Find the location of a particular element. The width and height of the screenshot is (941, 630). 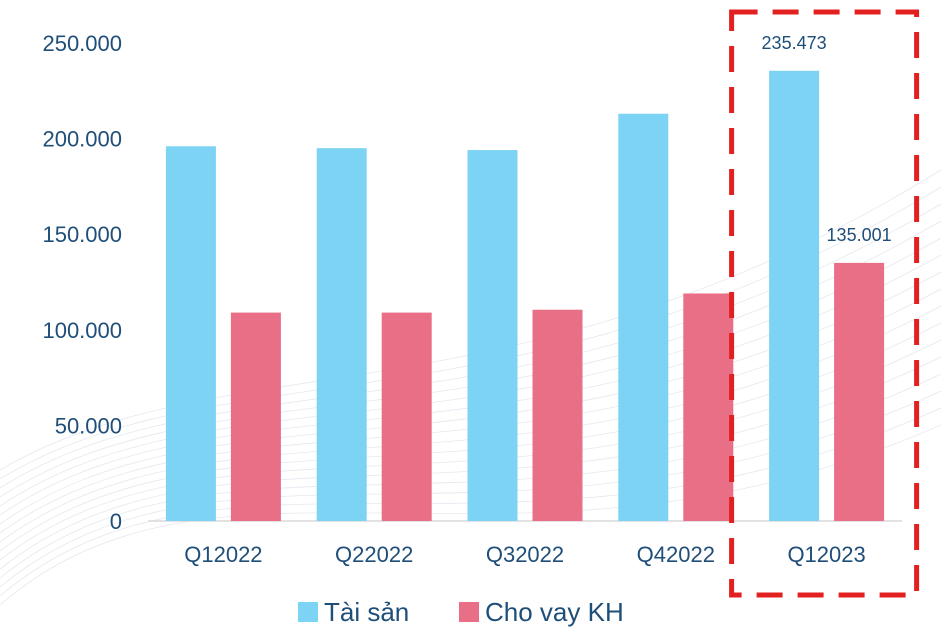

y-tick-label: 150.000 is located at coordinates (82, 234).